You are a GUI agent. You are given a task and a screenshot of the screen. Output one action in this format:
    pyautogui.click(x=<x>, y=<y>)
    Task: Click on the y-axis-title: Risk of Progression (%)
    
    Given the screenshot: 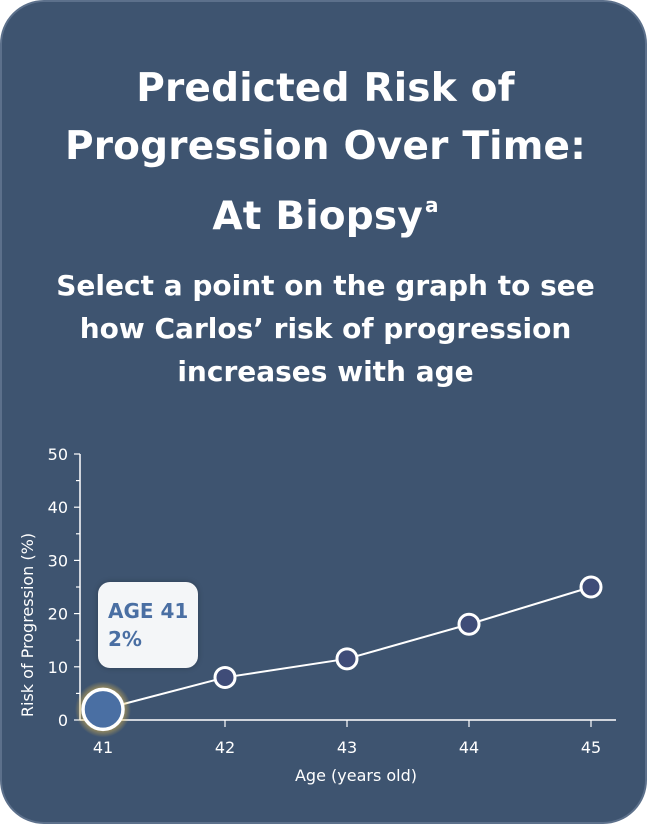 What is the action you would take?
    pyautogui.click(x=27, y=625)
    